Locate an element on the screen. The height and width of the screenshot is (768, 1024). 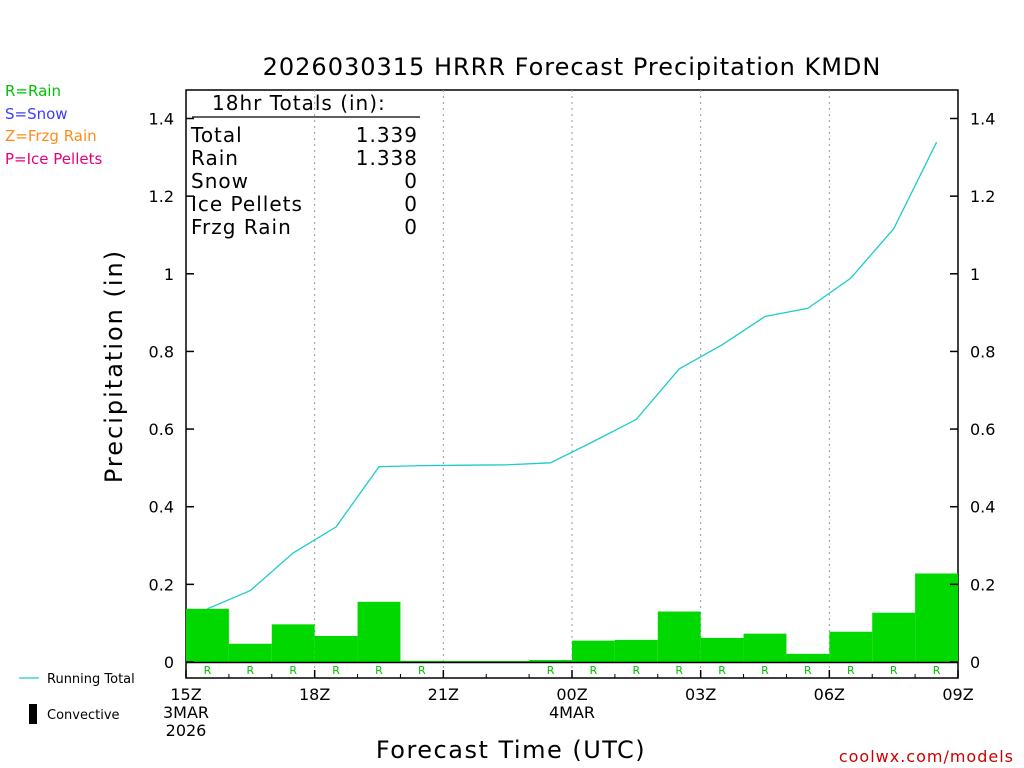
x-tick-label: 00Z is located at coordinates (571, 694).